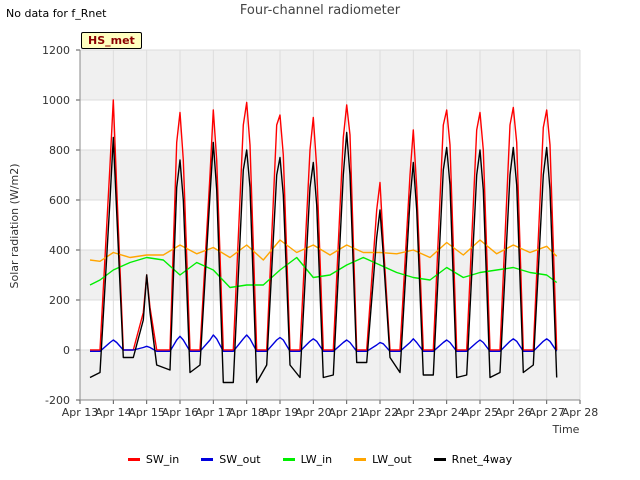 Image resolution: width=640 pixels, height=480 pixels. Describe the element at coordinates (240, 459) in the screenshot. I see `legend-label: SW_out` at that location.